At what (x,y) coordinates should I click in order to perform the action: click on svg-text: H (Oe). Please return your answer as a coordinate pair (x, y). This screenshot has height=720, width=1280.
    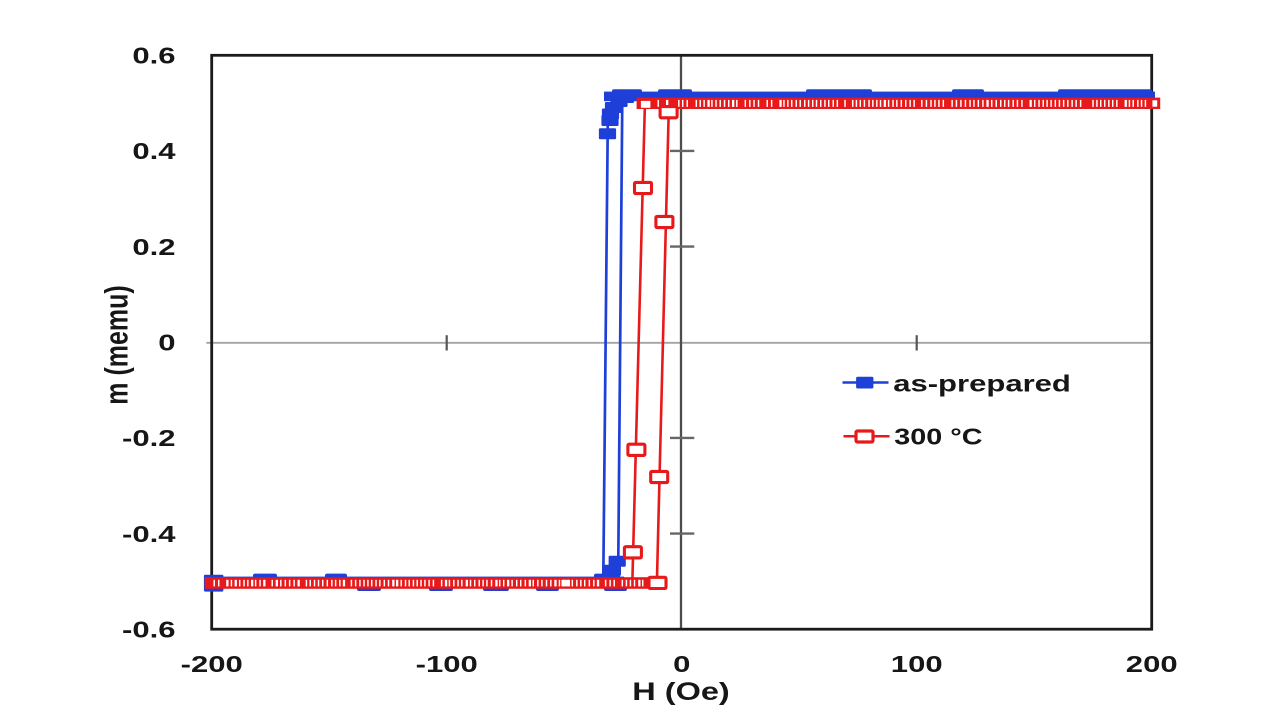
    Looking at the image, I should click on (680, 692).